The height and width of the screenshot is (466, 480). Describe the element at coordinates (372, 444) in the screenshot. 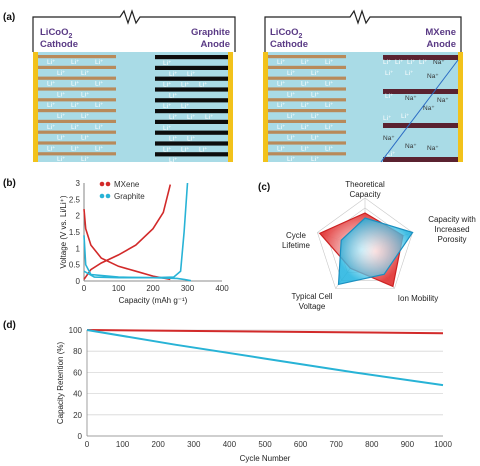

I see `x-tick-label: 800` at that location.